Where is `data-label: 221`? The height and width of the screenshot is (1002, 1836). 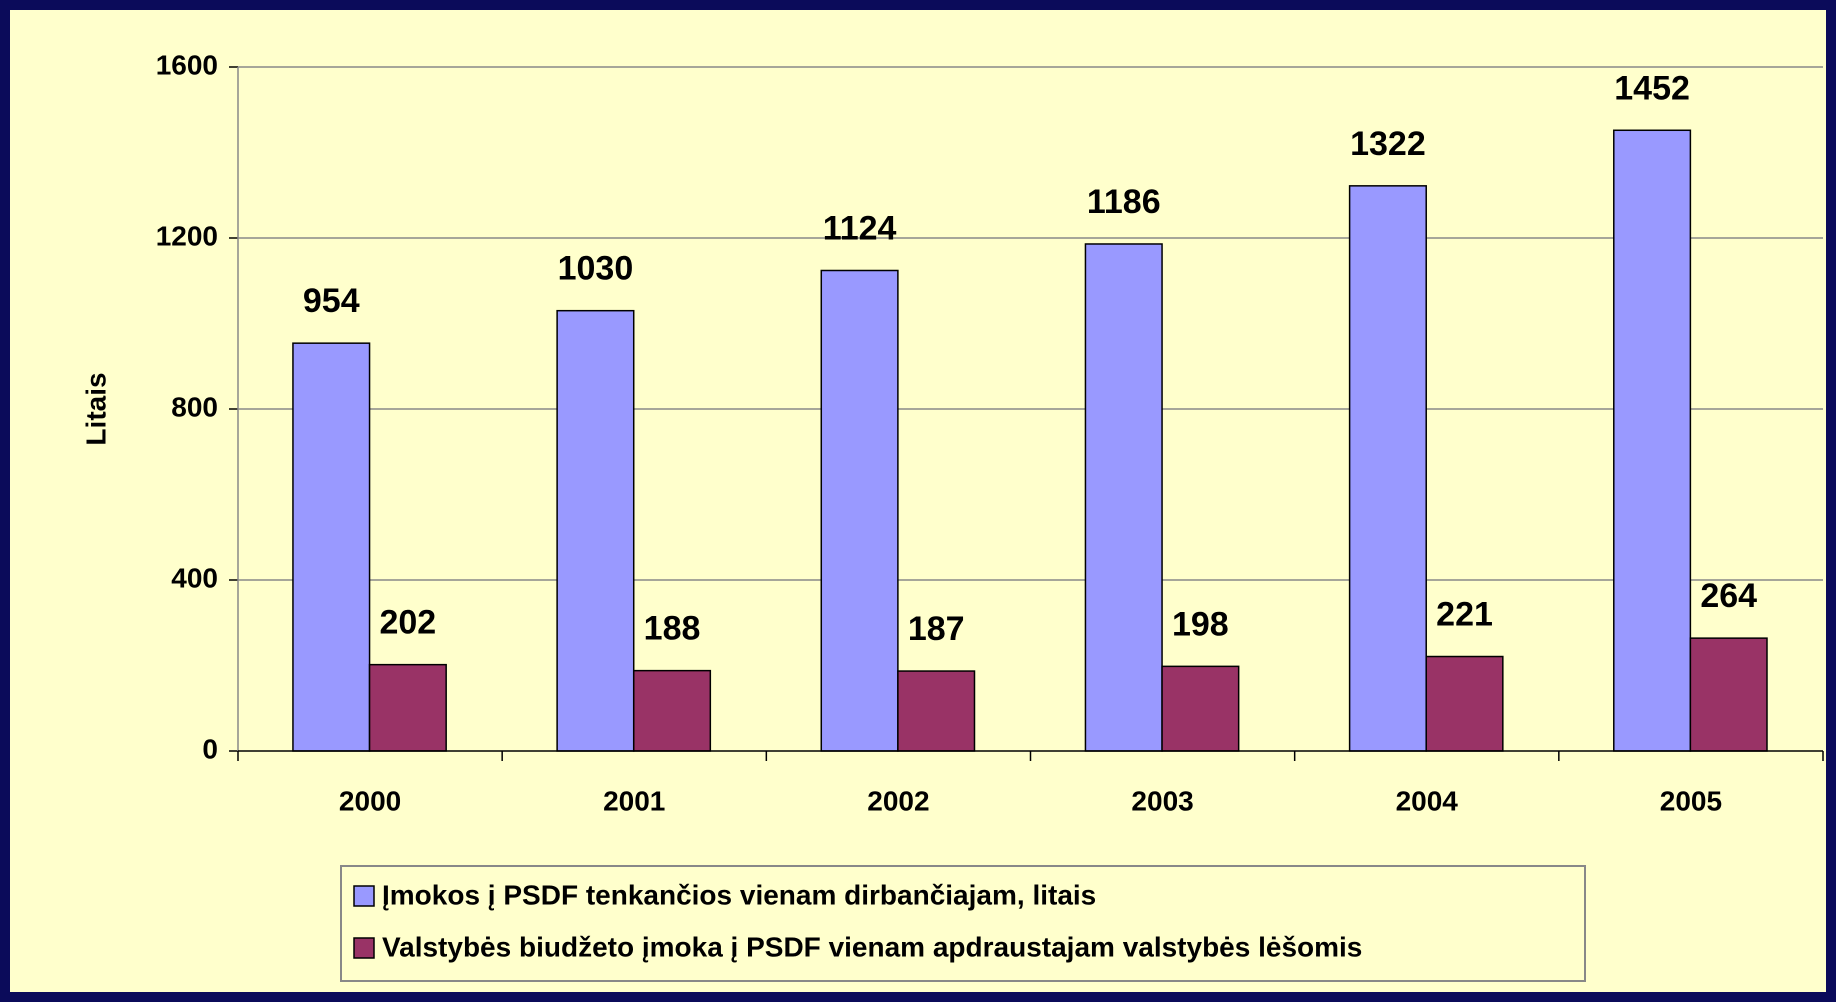
data-label: 221 is located at coordinates (1464, 615).